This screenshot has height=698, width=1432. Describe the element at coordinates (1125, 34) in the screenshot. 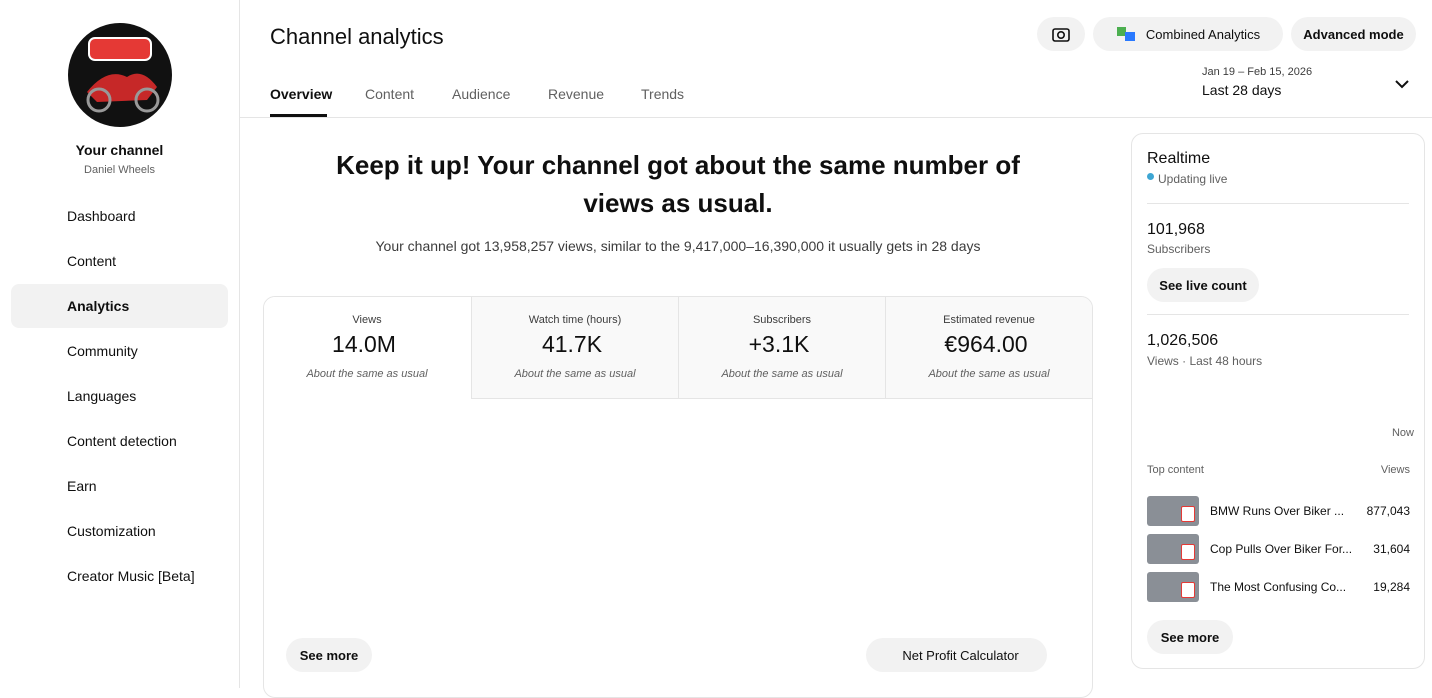

I see `extension-icon` at that location.